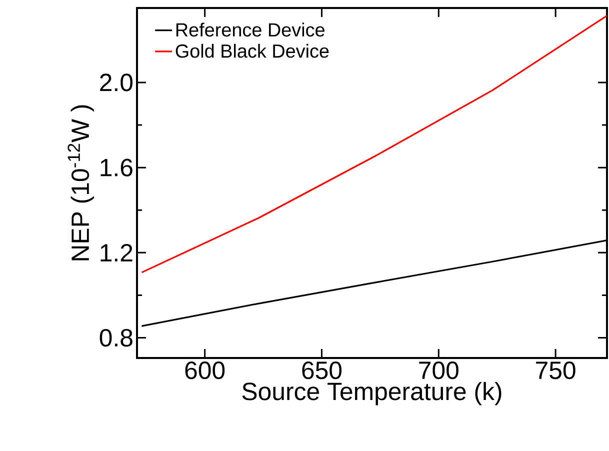 The image size is (609, 451). What do you see at coordinates (81, 182) in the screenshot?
I see `y-axis-title: NEP (10$^{-12}$W )` at bounding box center [81, 182].